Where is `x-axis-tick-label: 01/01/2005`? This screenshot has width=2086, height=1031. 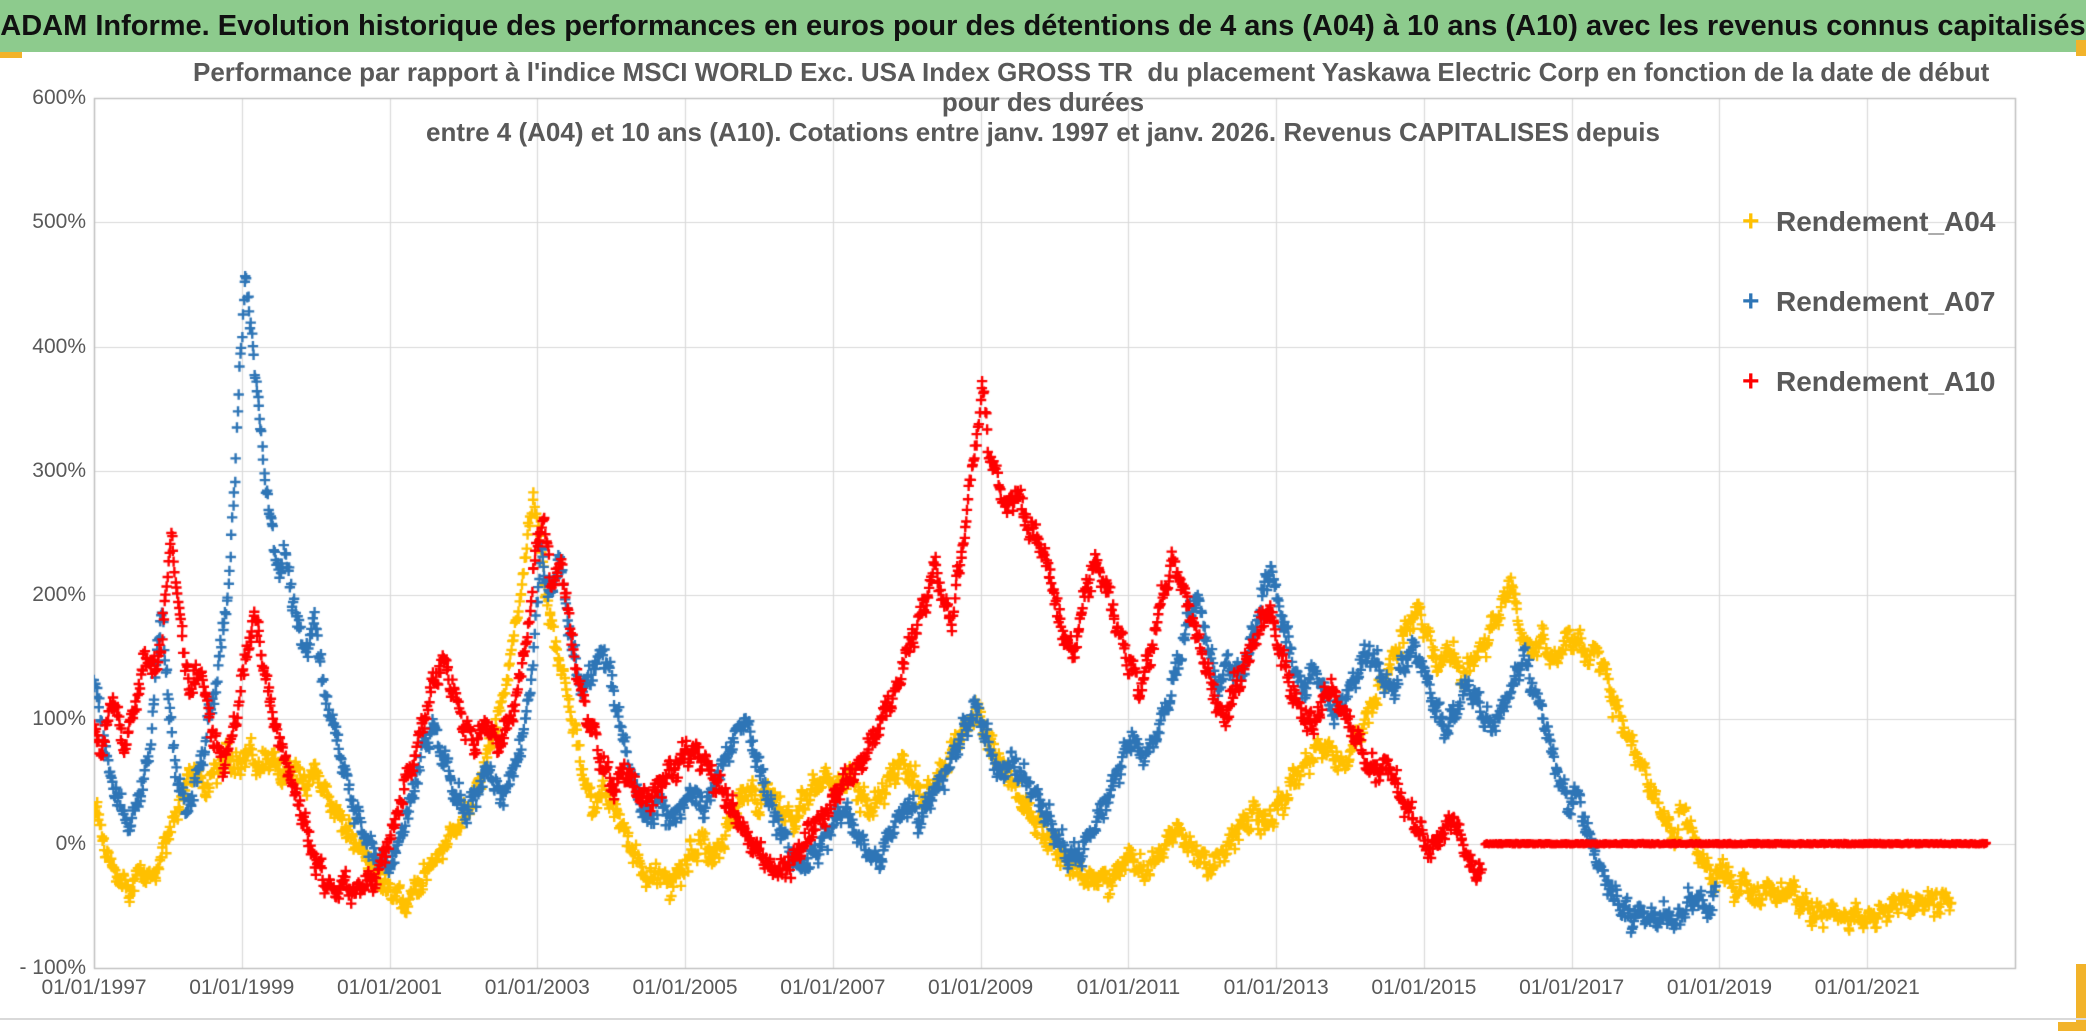 x-axis-tick-label: 01/01/2005 is located at coordinates (685, 987).